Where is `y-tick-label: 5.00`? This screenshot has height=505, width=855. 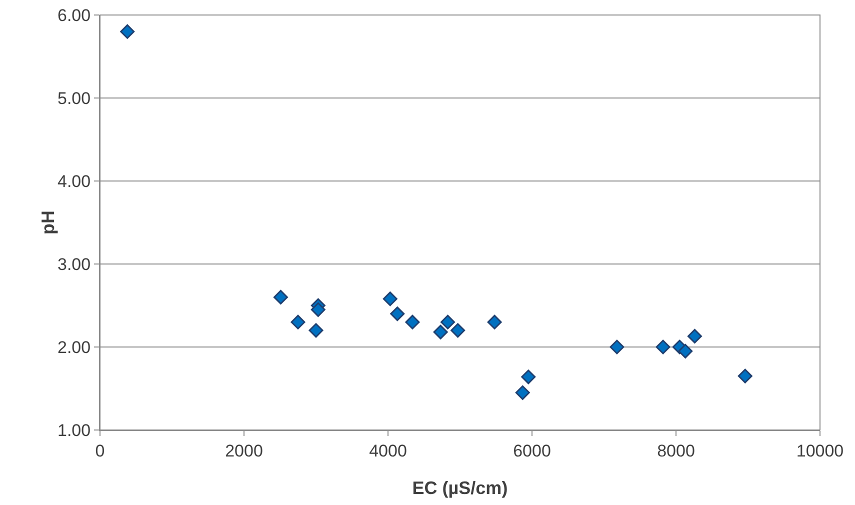
y-tick-label: 5.00 is located at coordinates (74, 98).